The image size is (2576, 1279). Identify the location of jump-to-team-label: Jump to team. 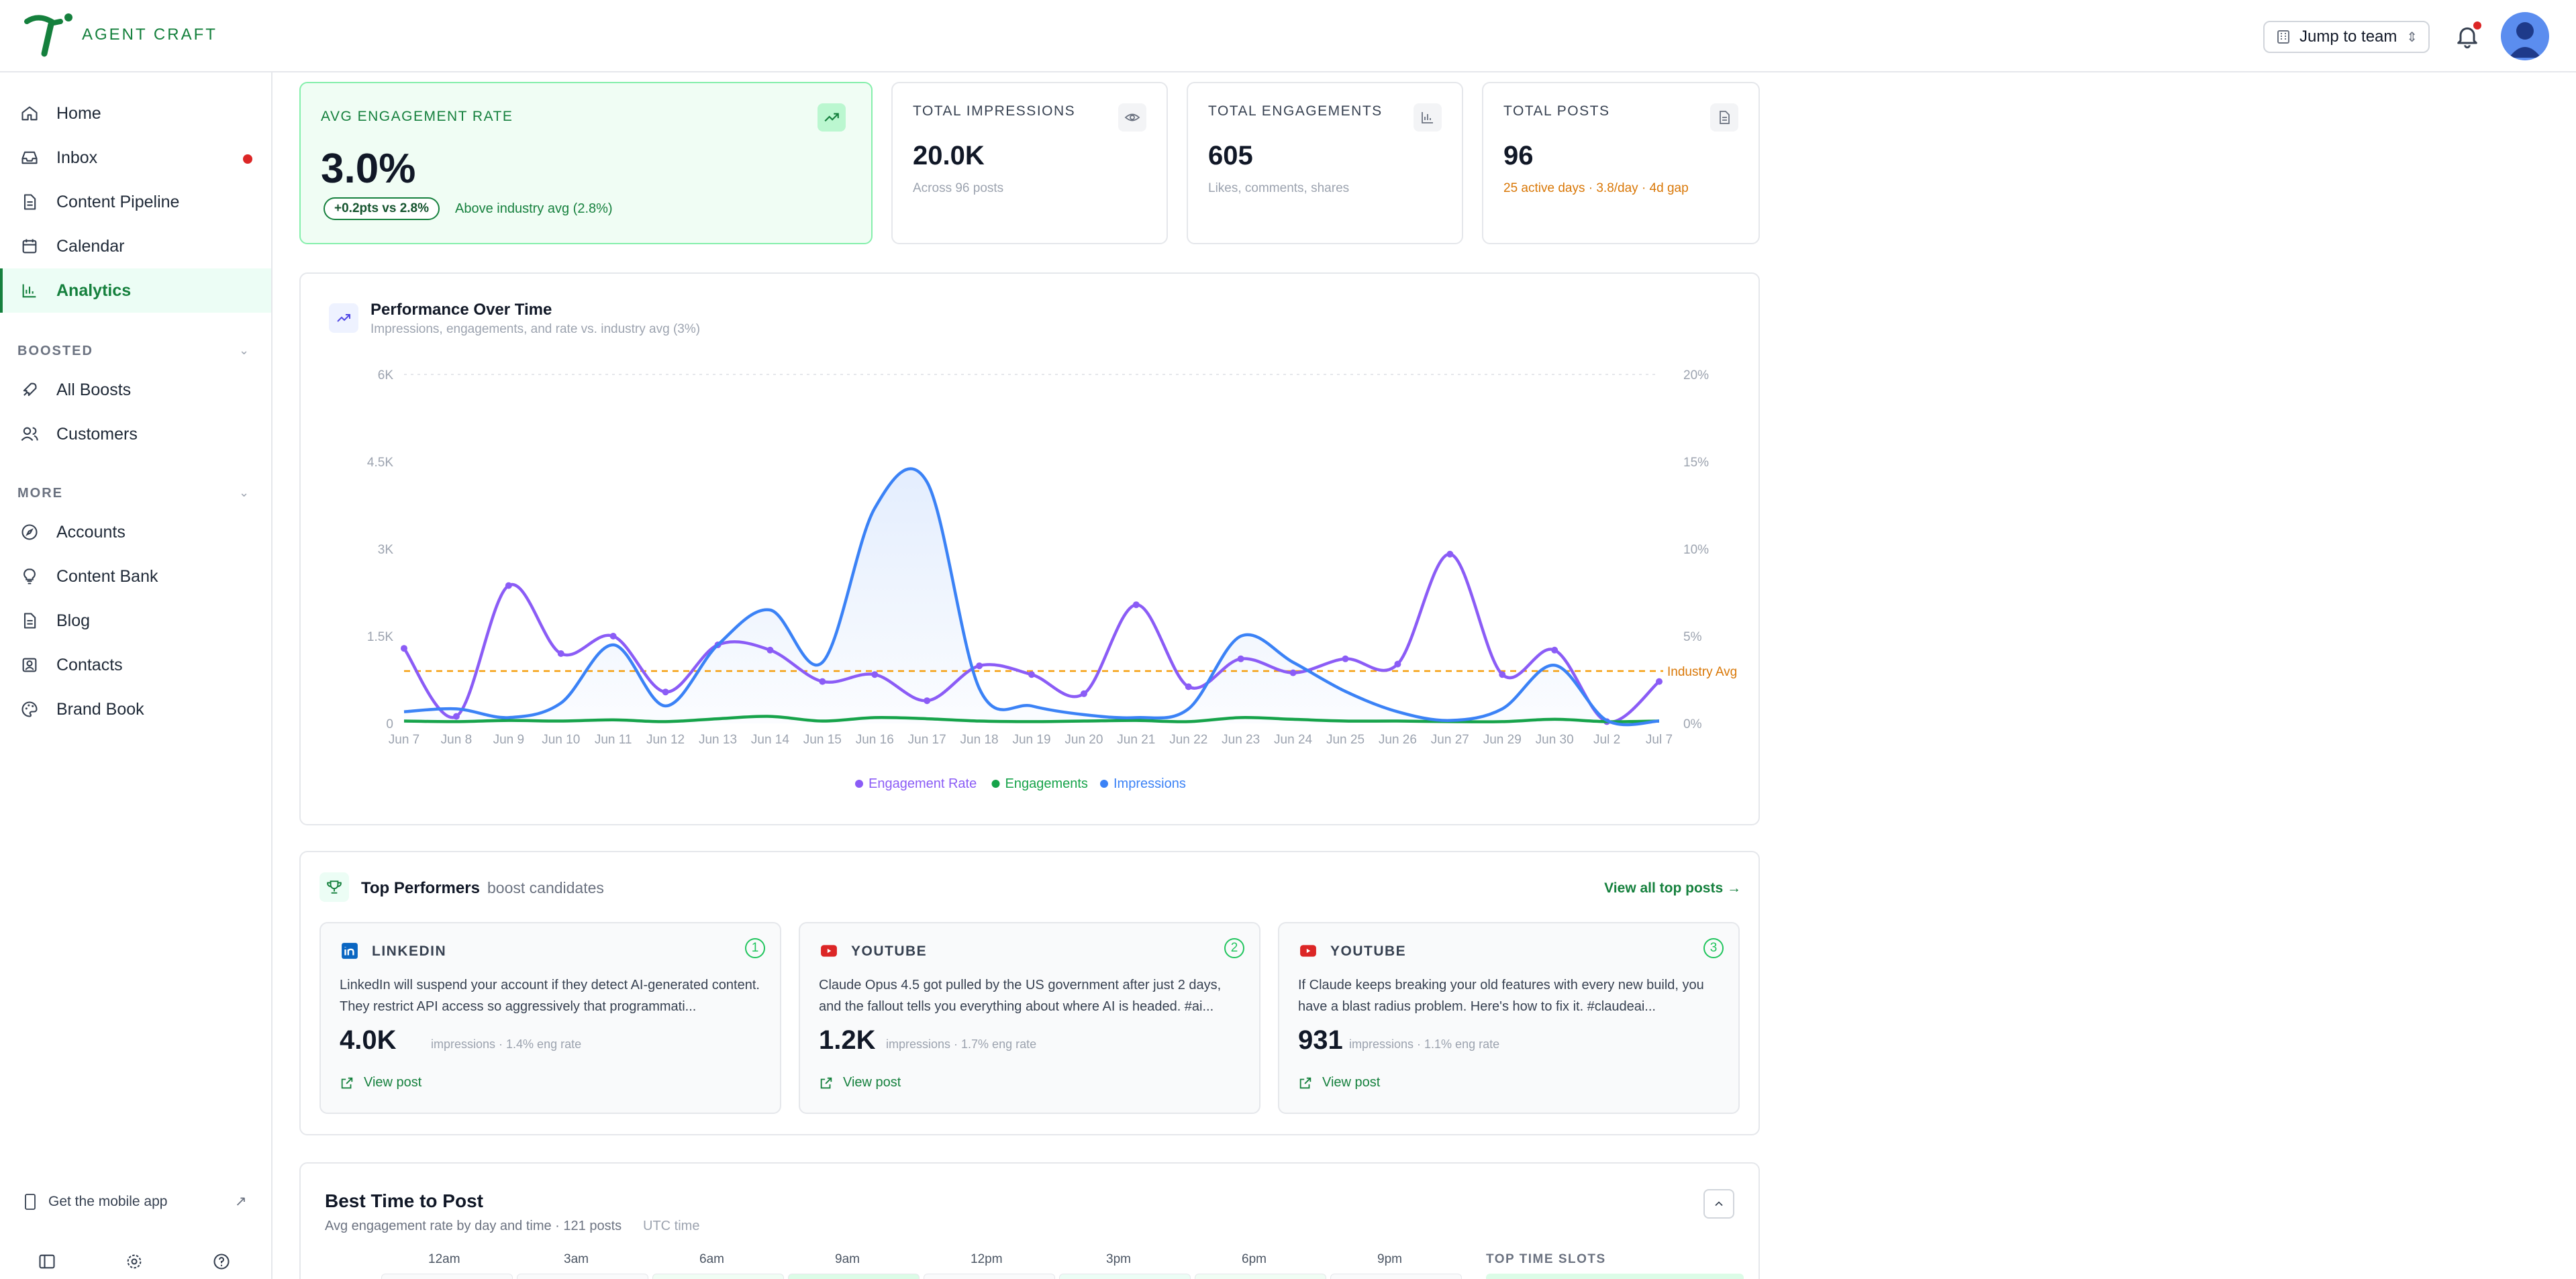
(2348, 37).